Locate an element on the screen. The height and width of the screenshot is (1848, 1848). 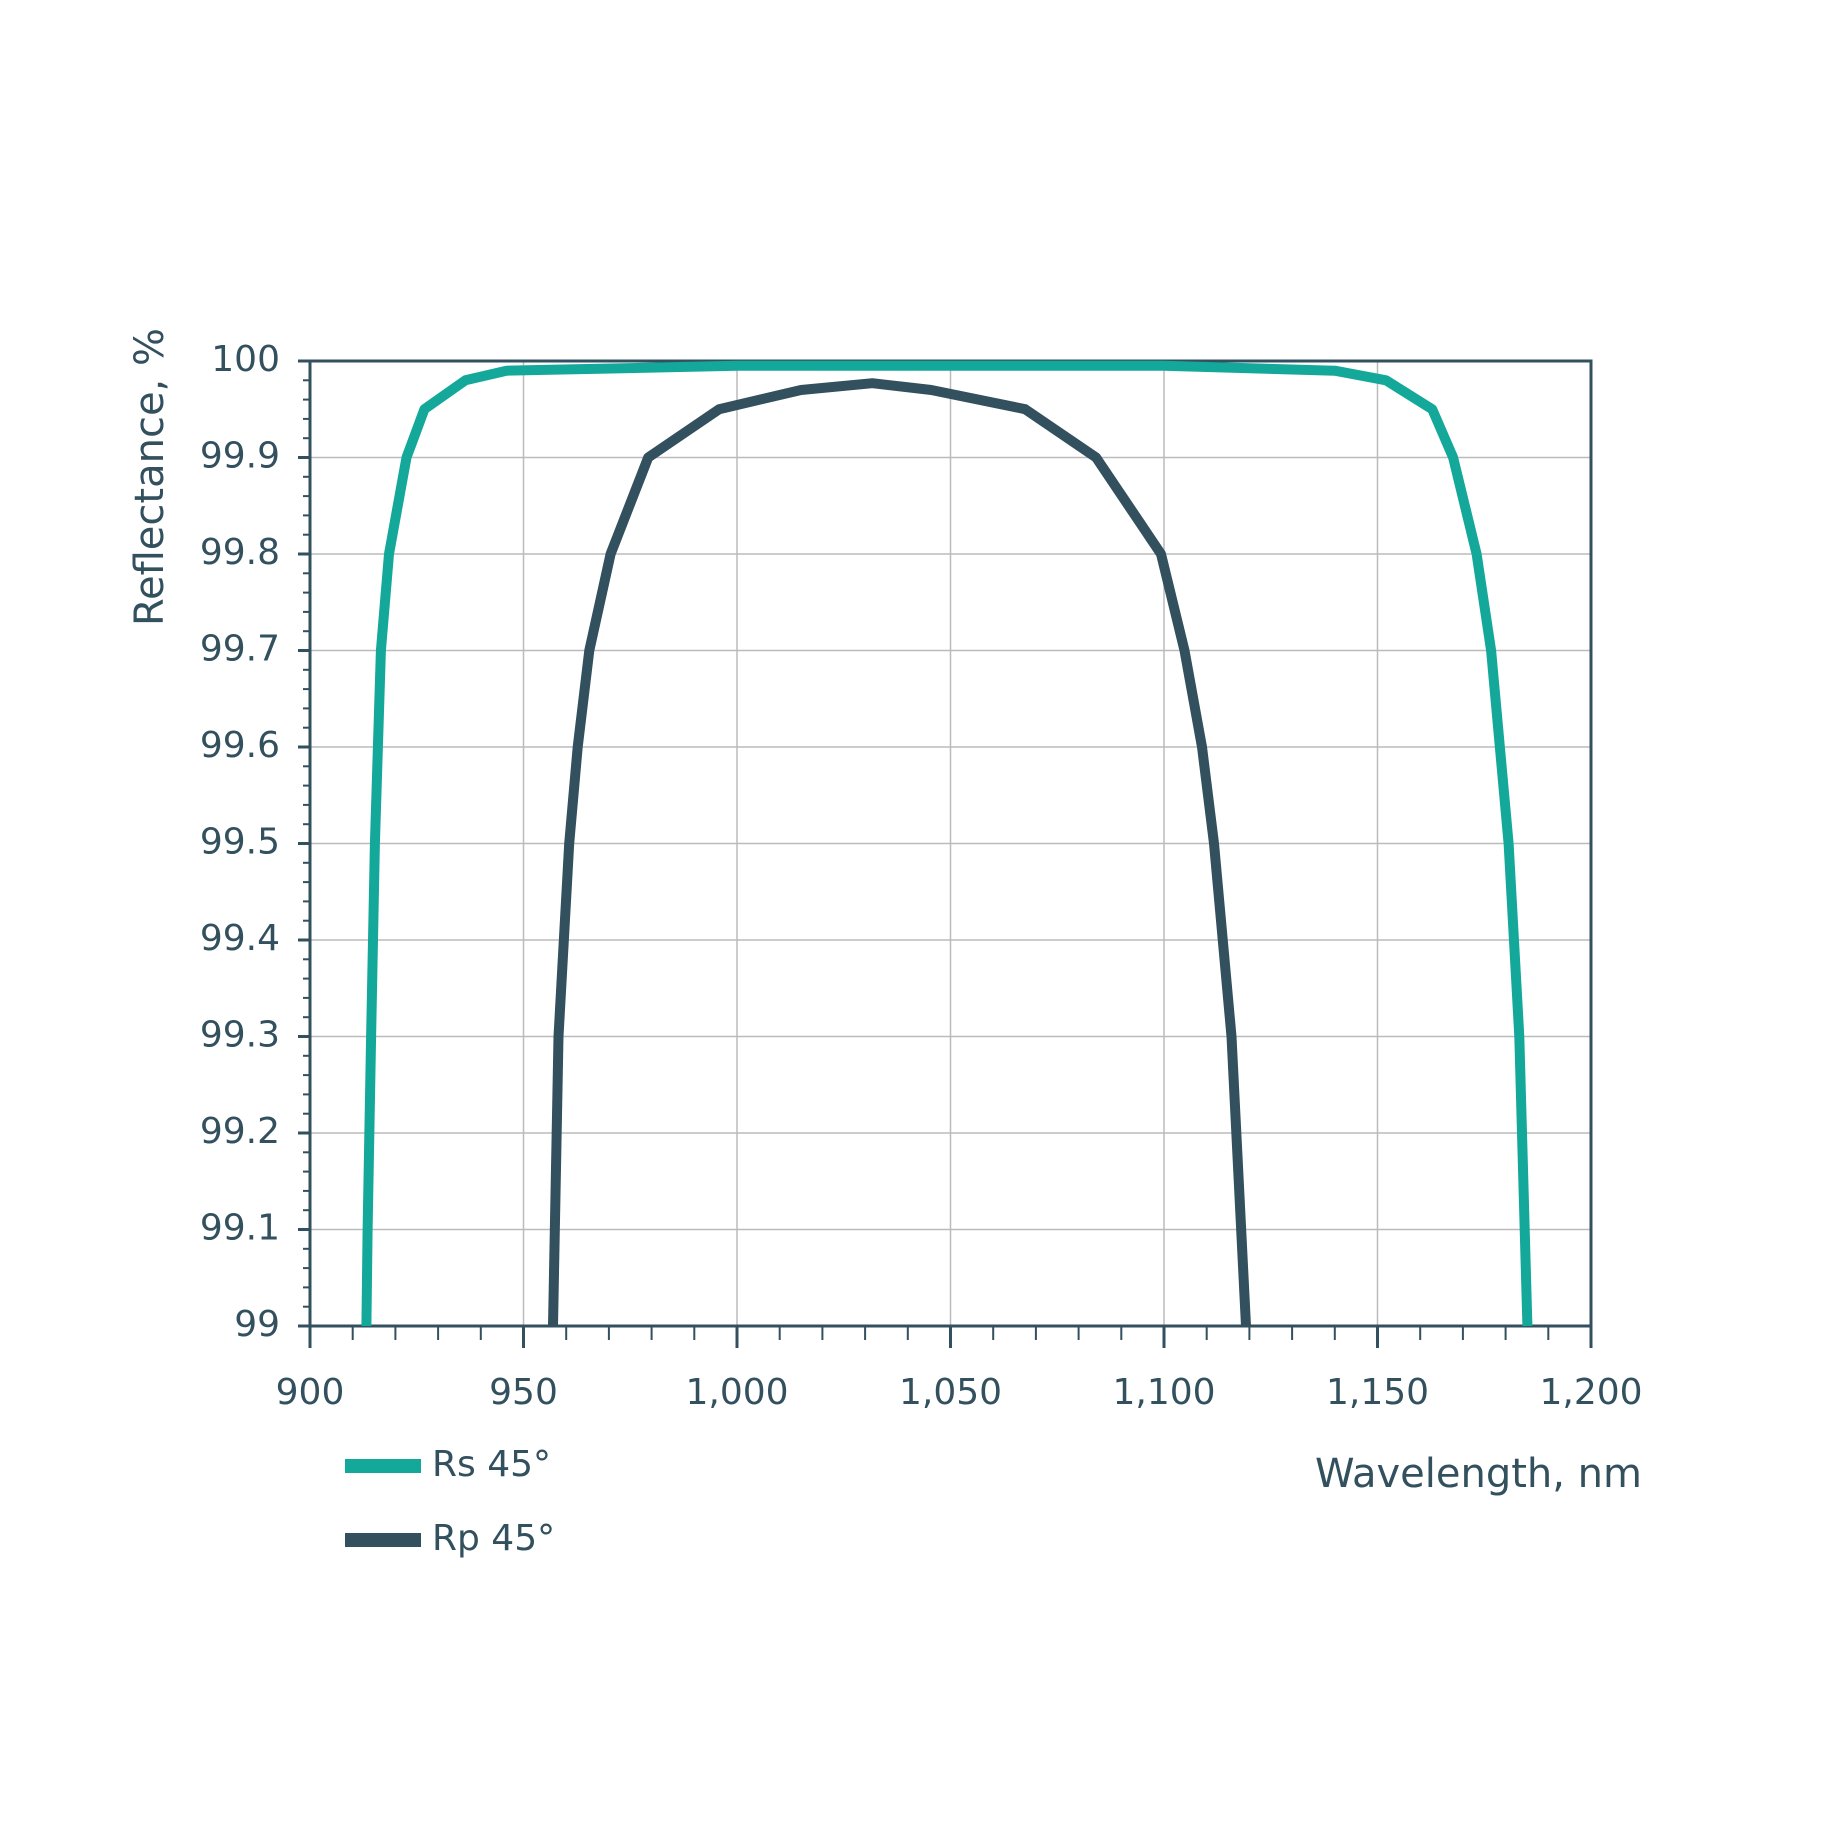
x-tick-label: 900 is located at coordinates (310, 1392).